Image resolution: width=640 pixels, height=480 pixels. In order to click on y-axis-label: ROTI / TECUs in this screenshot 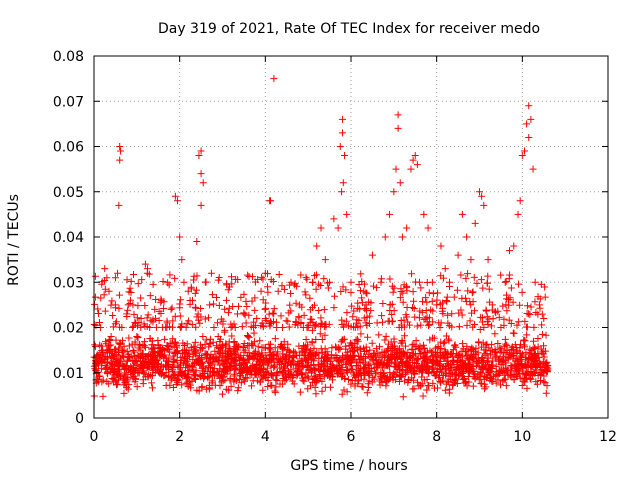, I will do `click(14, 240)`.